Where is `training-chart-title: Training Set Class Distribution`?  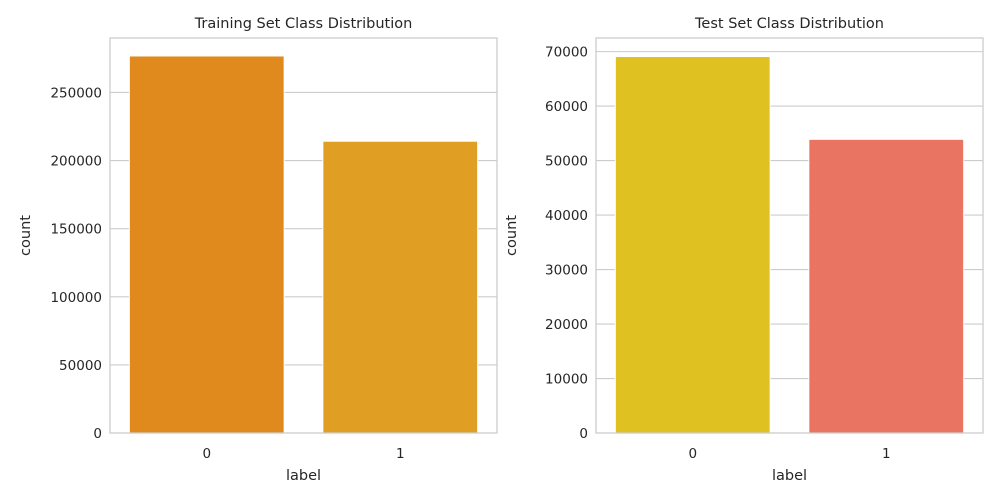
training-chart-title: Training Set Class Distribution is located at coordinates (303, 24).